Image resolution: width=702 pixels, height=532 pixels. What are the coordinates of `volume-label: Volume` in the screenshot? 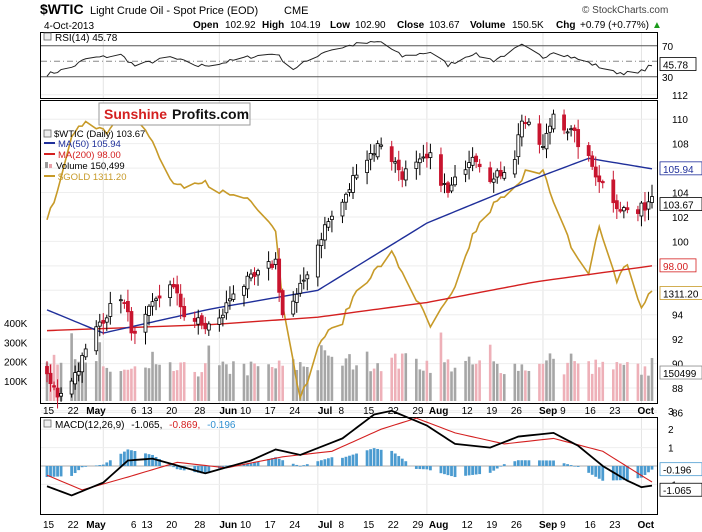 It's located at (488, 25).